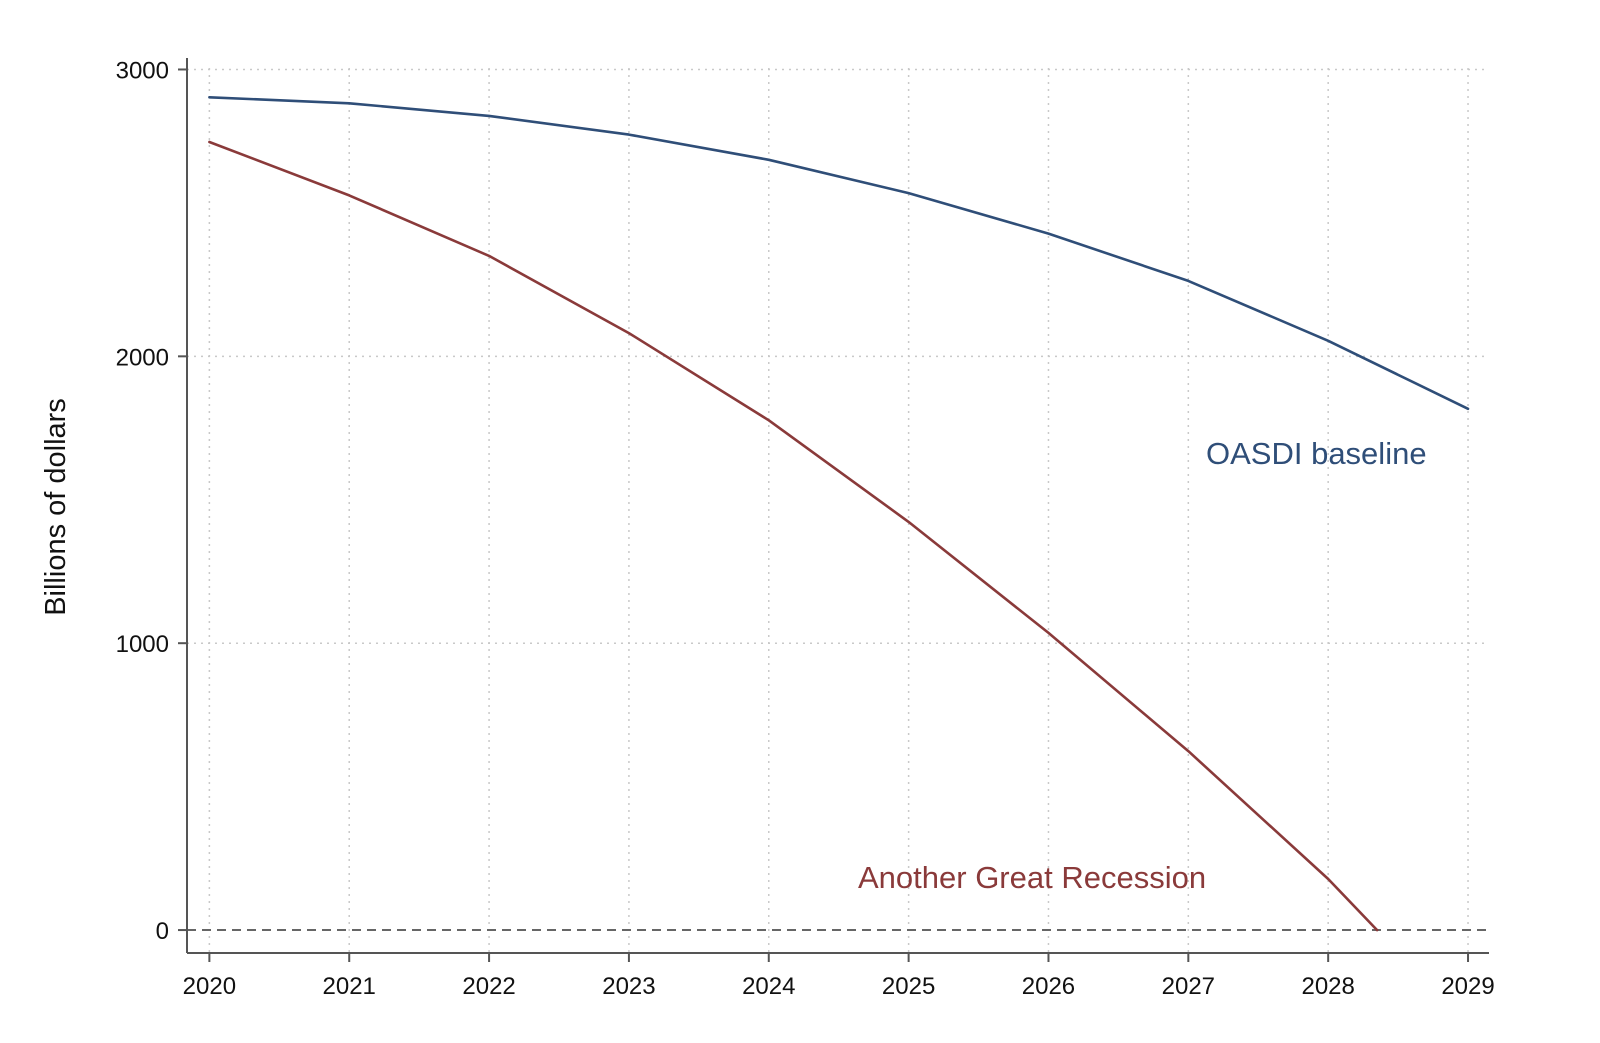 Image resolution: width=1600 pixels, height=1043 pixels. Describe the element at coordinates (1048, 986) in the screenshot. I see `x-tick-label: 2026` at that location.